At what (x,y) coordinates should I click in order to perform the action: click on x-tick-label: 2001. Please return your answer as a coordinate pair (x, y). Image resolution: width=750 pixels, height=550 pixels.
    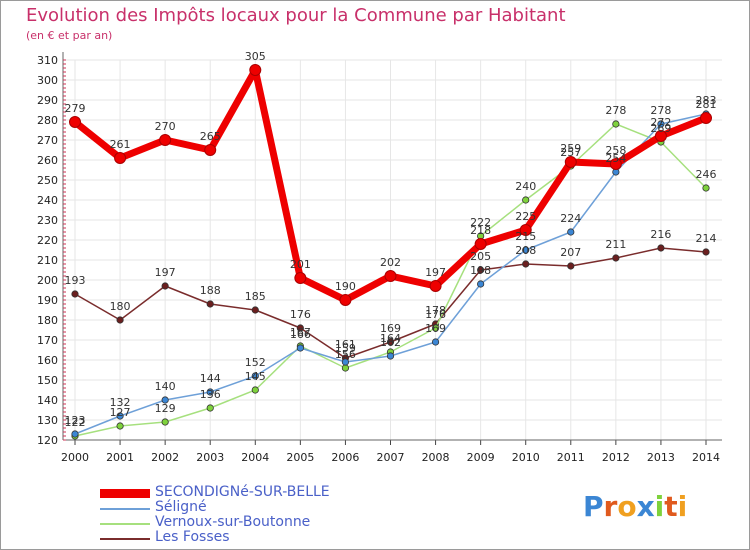
    Looking at the image, I should click on (120, 457).